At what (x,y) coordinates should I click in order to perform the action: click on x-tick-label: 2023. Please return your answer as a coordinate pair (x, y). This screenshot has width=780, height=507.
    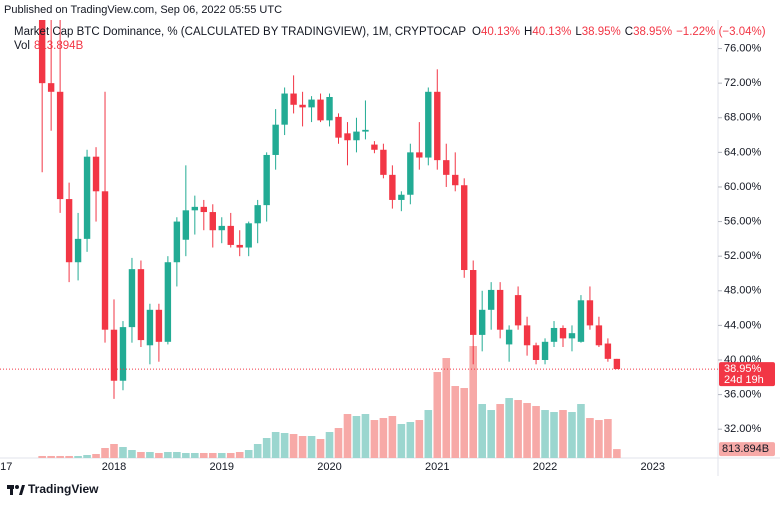
    Looking at the image, I should click on (653, 467).